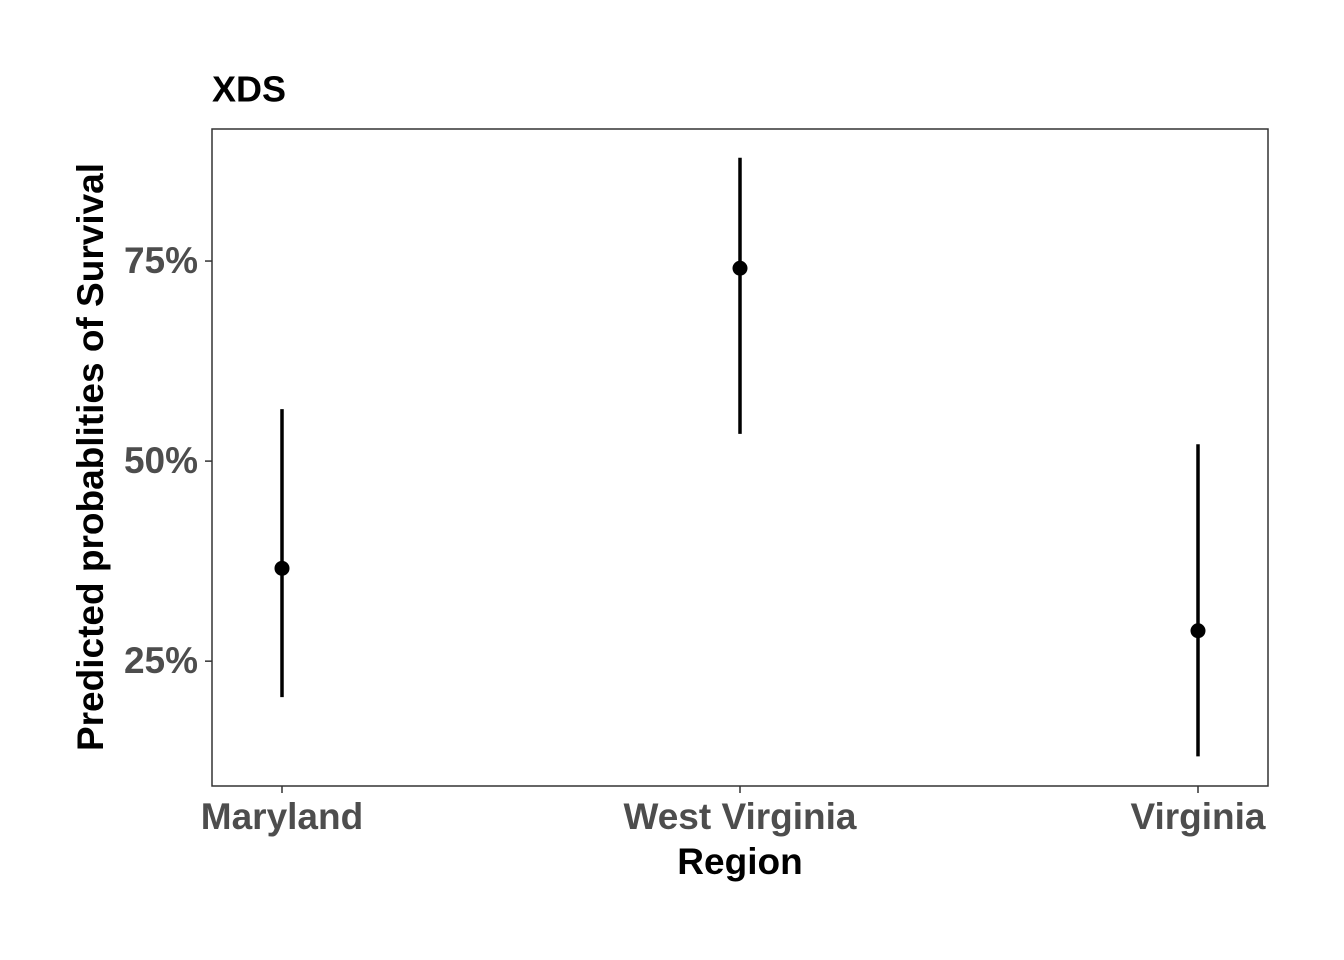 This screenshot has width=1344, height=960. Describe the element at coordinates (161, 460) in the screenshot. I see `y-tick-label: 50%` at that location.